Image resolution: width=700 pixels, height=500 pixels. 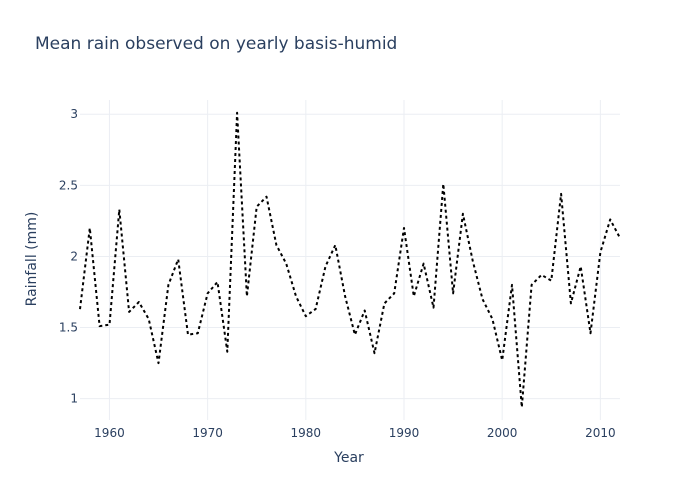 What do you see at coordinates (74, 399) in the screenshot?
I see `y-tick-label: 1` at bounding box center [74, 399].